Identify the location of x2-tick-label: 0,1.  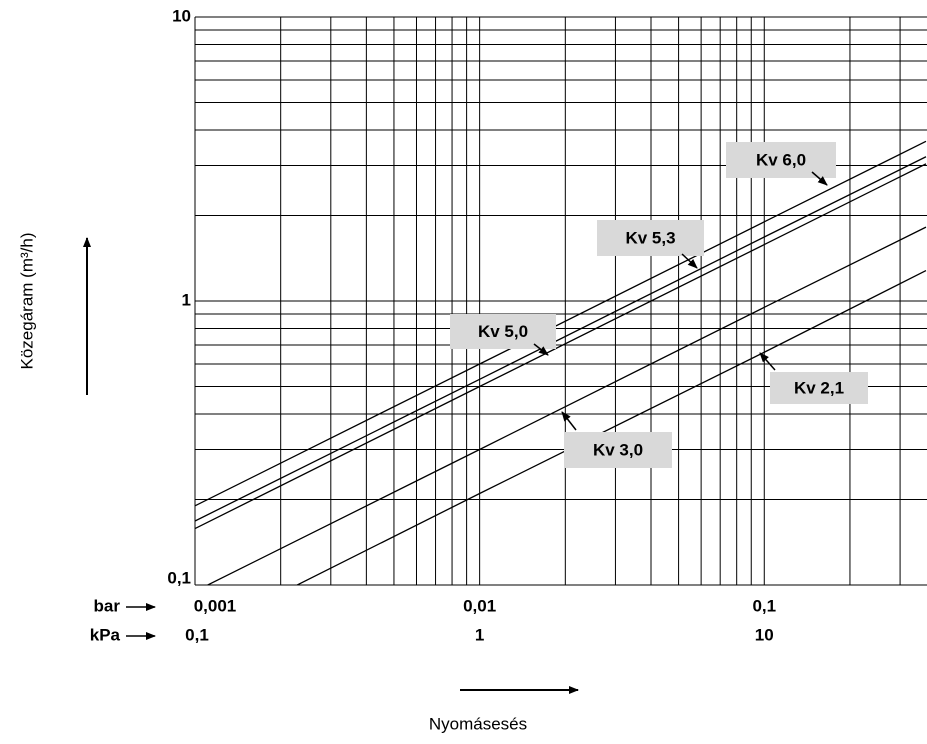
(197, 634).